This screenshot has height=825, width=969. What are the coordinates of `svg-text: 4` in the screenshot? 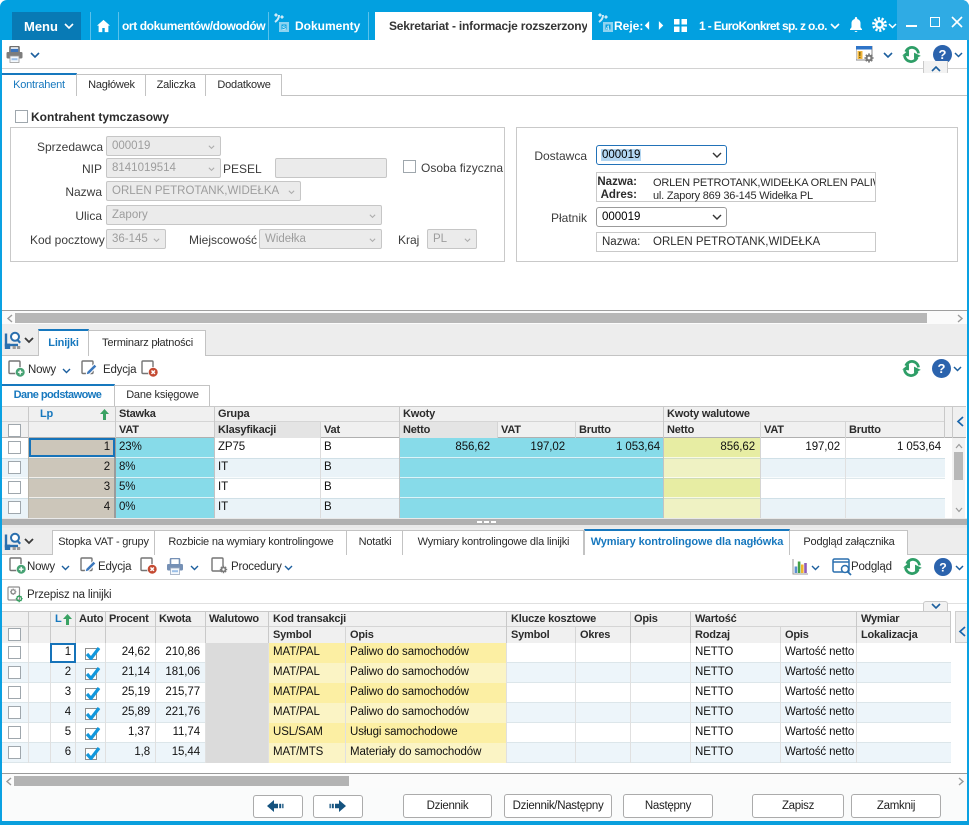 It's located at (608, 29).